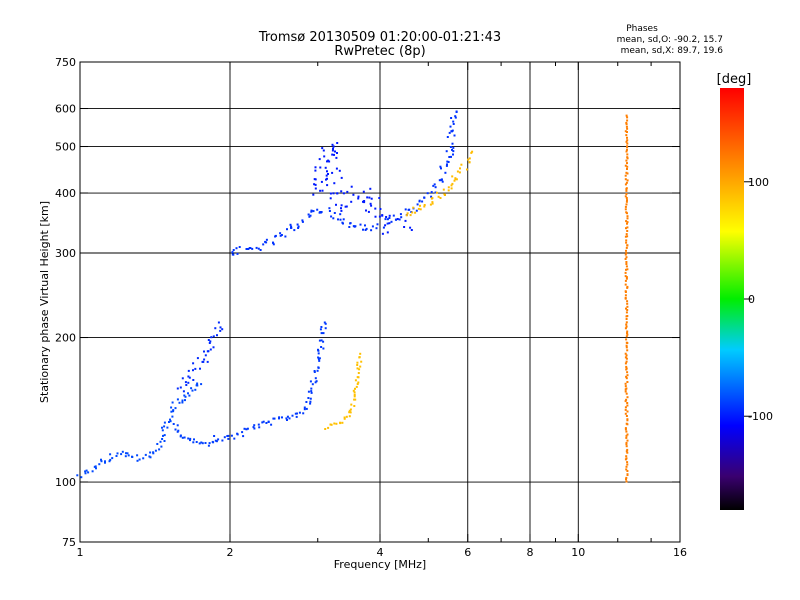 This screenshot has height=600, width=800. Describe the element at coordinates (65, 147) in the screenshot. I see `y-tick-label: 500` at that location.